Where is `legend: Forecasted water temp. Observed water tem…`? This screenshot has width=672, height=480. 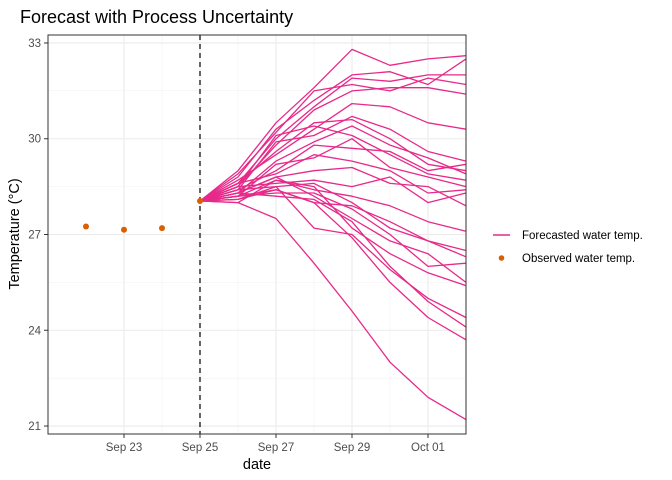
legend: Forecasted water temp. Observed water tem… is located at coordinates (568, 247).